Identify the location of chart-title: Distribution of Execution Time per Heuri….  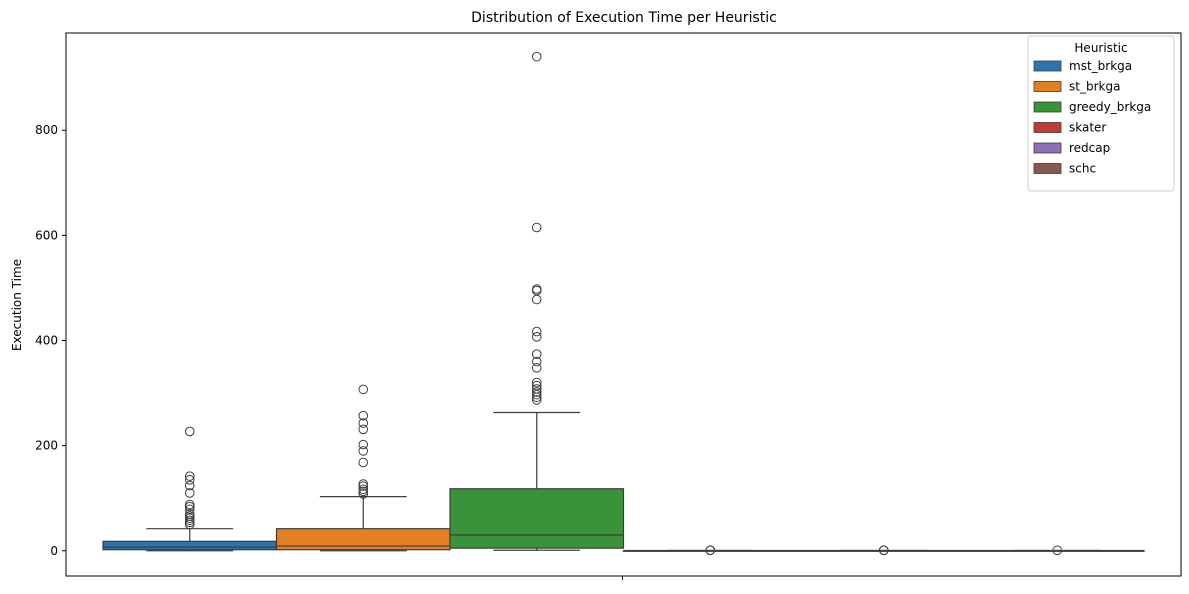
(624, 18).